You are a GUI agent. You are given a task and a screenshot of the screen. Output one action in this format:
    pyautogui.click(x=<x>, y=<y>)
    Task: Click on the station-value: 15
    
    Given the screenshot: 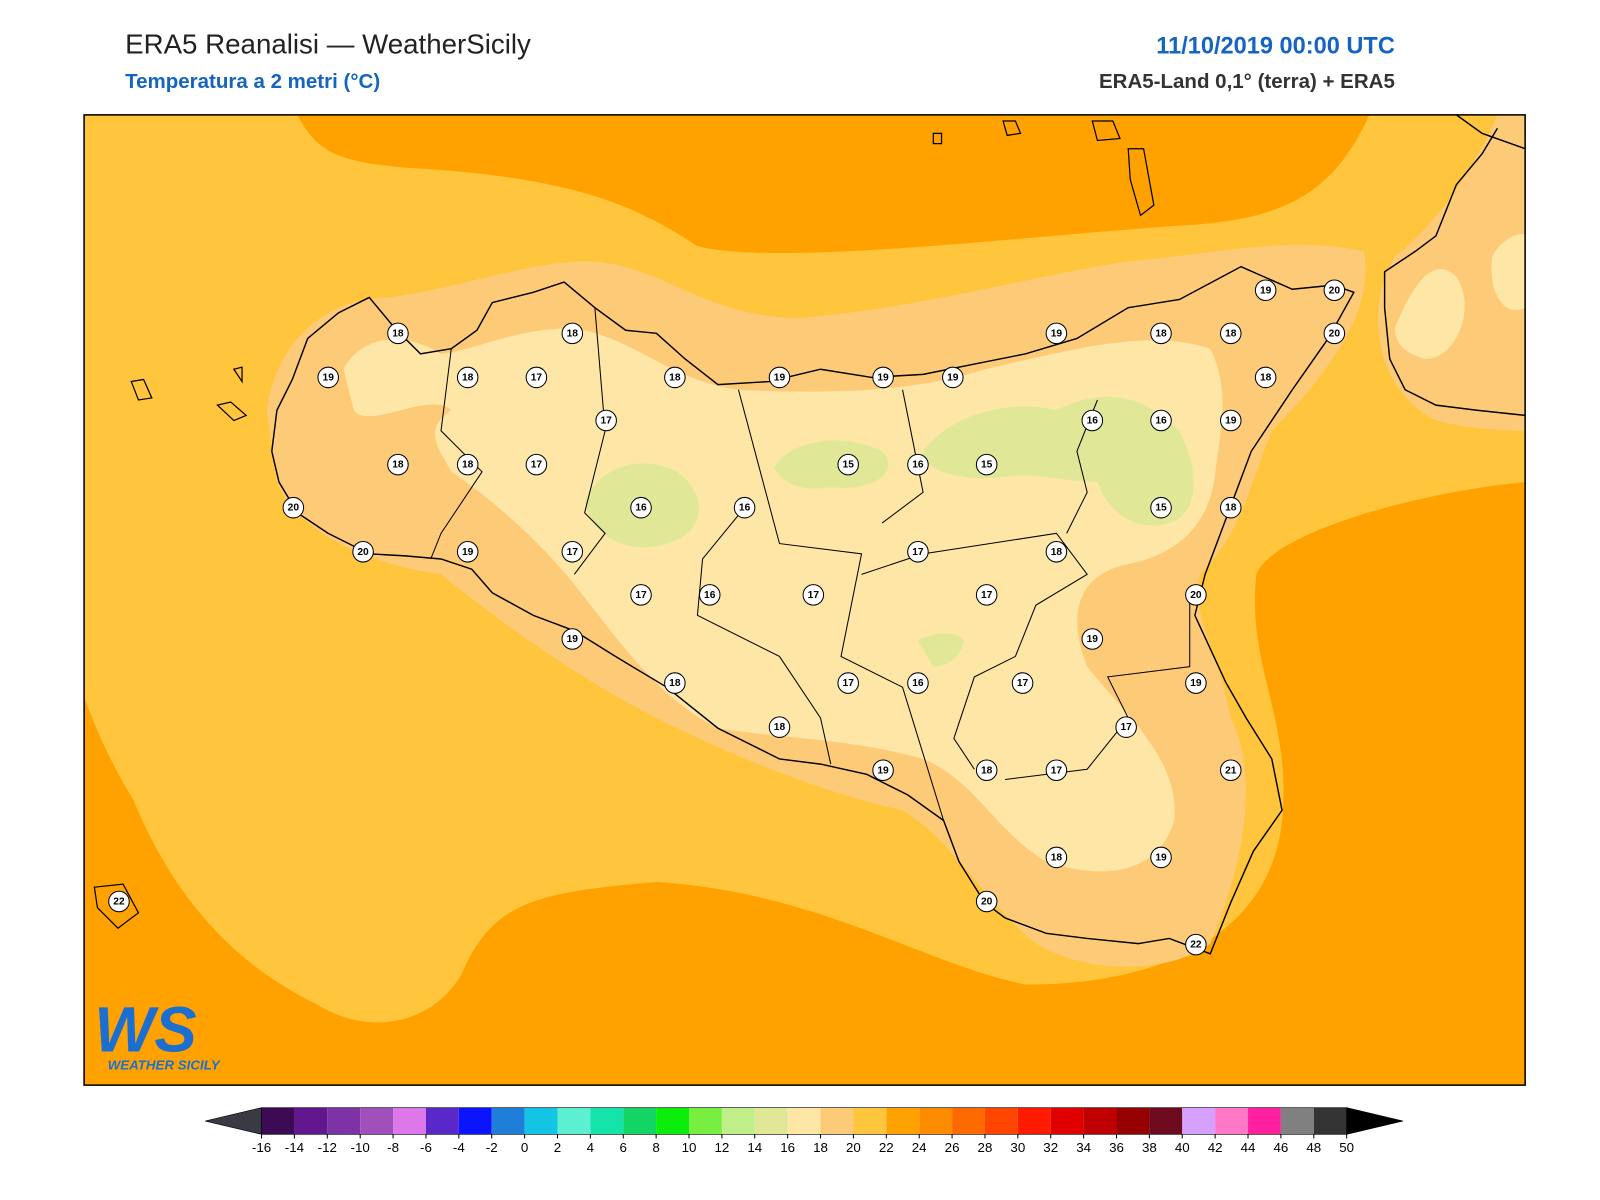 What is the action you would take?
    pyautogui.click(x=1161, y=508)
    